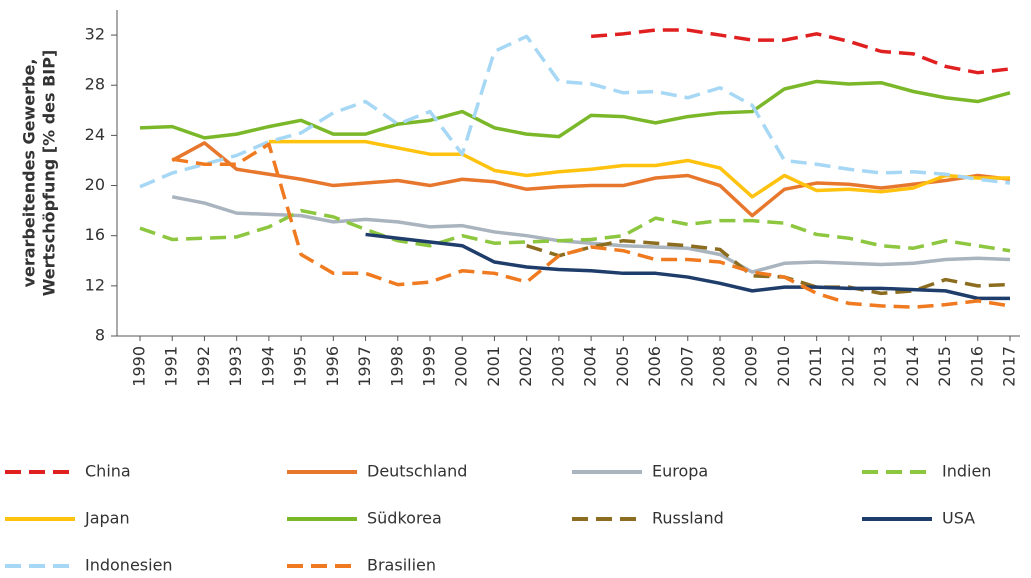 This screenshot has width=1031, height=578. I want to click on x-tick-label: 2009, so click(751, 366).